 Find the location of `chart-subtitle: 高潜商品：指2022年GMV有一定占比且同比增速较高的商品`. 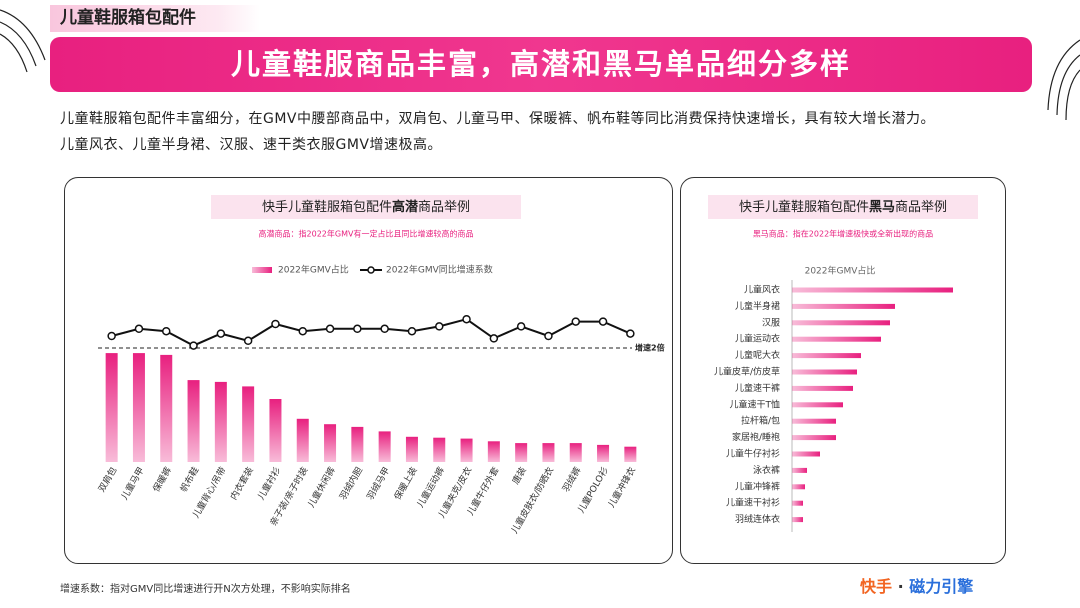

chart-subtitle: 高潜商品：指2022年GMV有一定占比且同比增速较高的商品 is located at coordinates (366, 234).